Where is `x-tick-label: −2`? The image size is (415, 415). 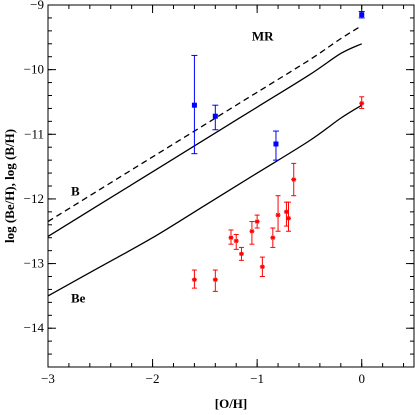
x-tick-label: −2 is located at coordinates (153, 378).